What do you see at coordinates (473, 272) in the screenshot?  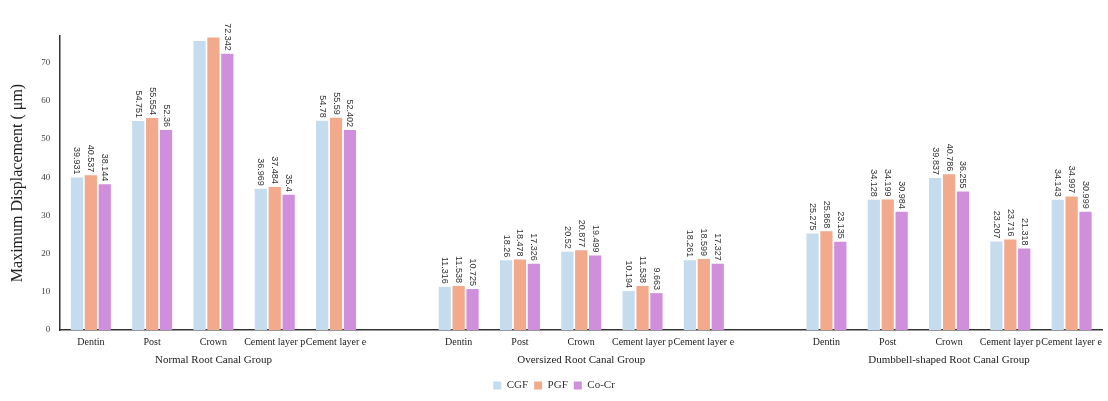 I see `data-label: 10.725` at bounding box center [473, 272].